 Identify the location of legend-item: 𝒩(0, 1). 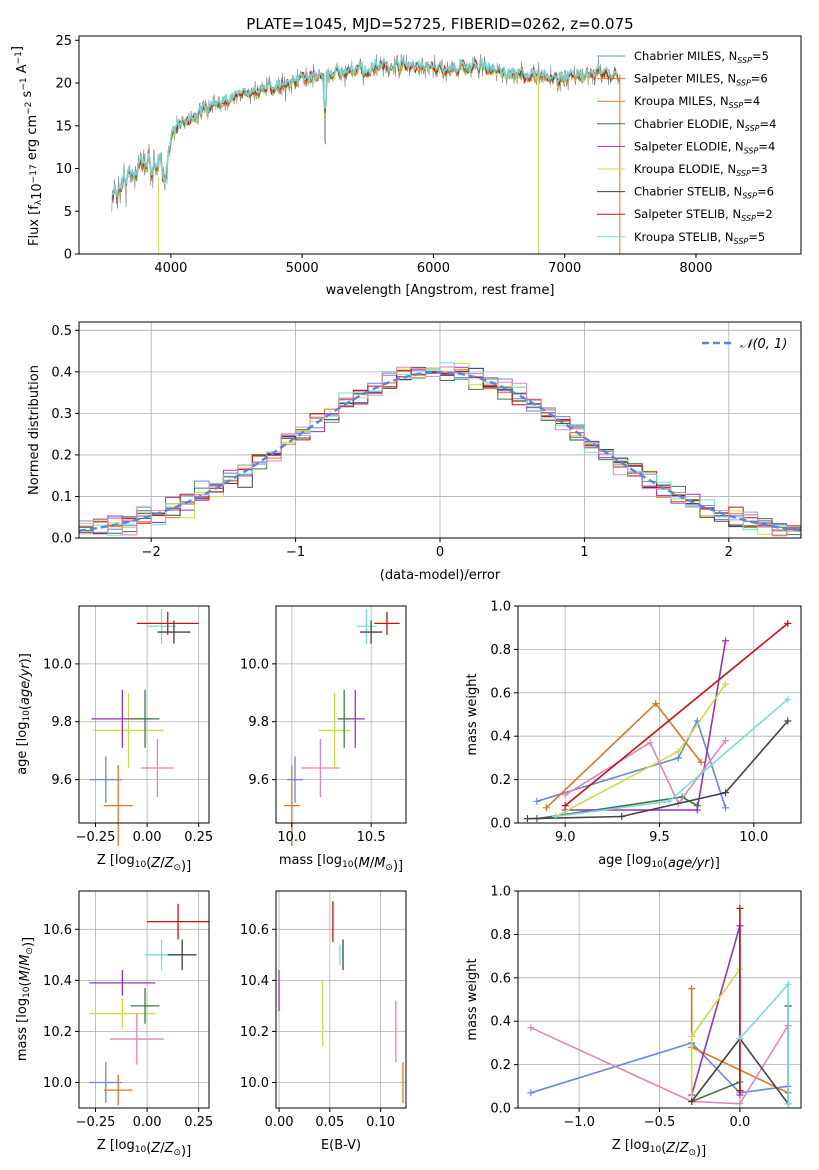
(744, 344).